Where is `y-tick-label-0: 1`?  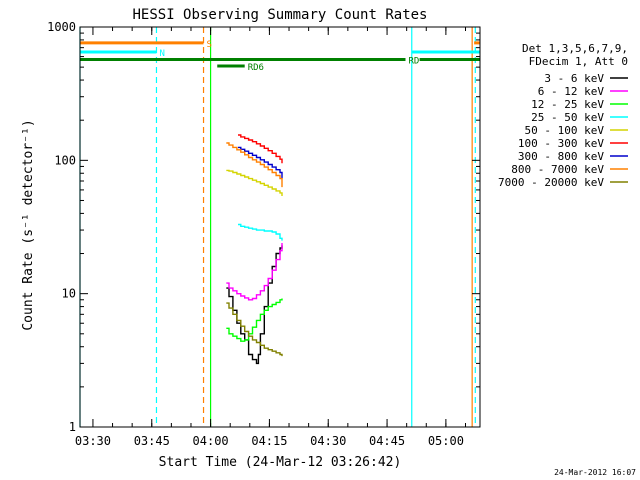
y-tick-label-0: 1 is located at coordinates (72, 427).